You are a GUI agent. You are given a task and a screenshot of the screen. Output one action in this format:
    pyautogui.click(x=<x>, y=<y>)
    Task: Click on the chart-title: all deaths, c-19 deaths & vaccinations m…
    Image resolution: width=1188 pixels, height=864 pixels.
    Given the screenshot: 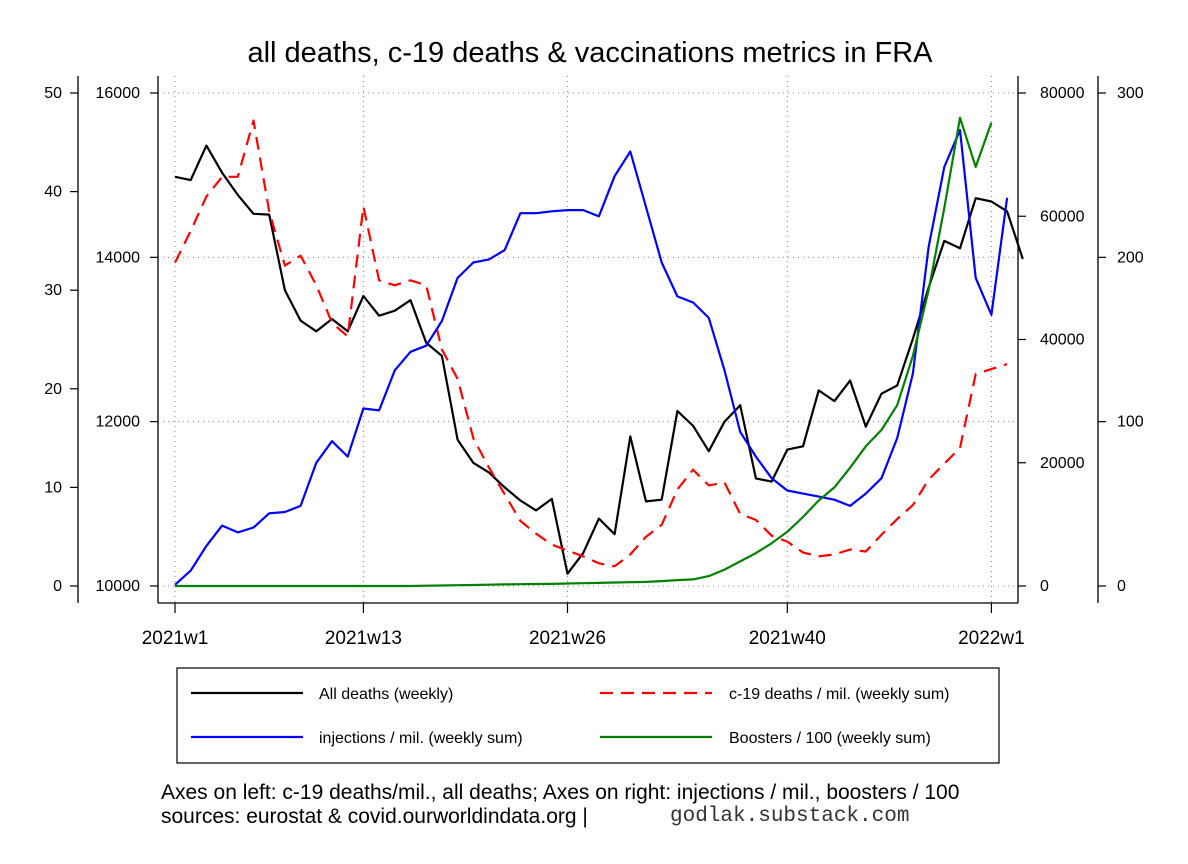 What is the action you would take?
    pyautogui.click(x=590, y=53)
    